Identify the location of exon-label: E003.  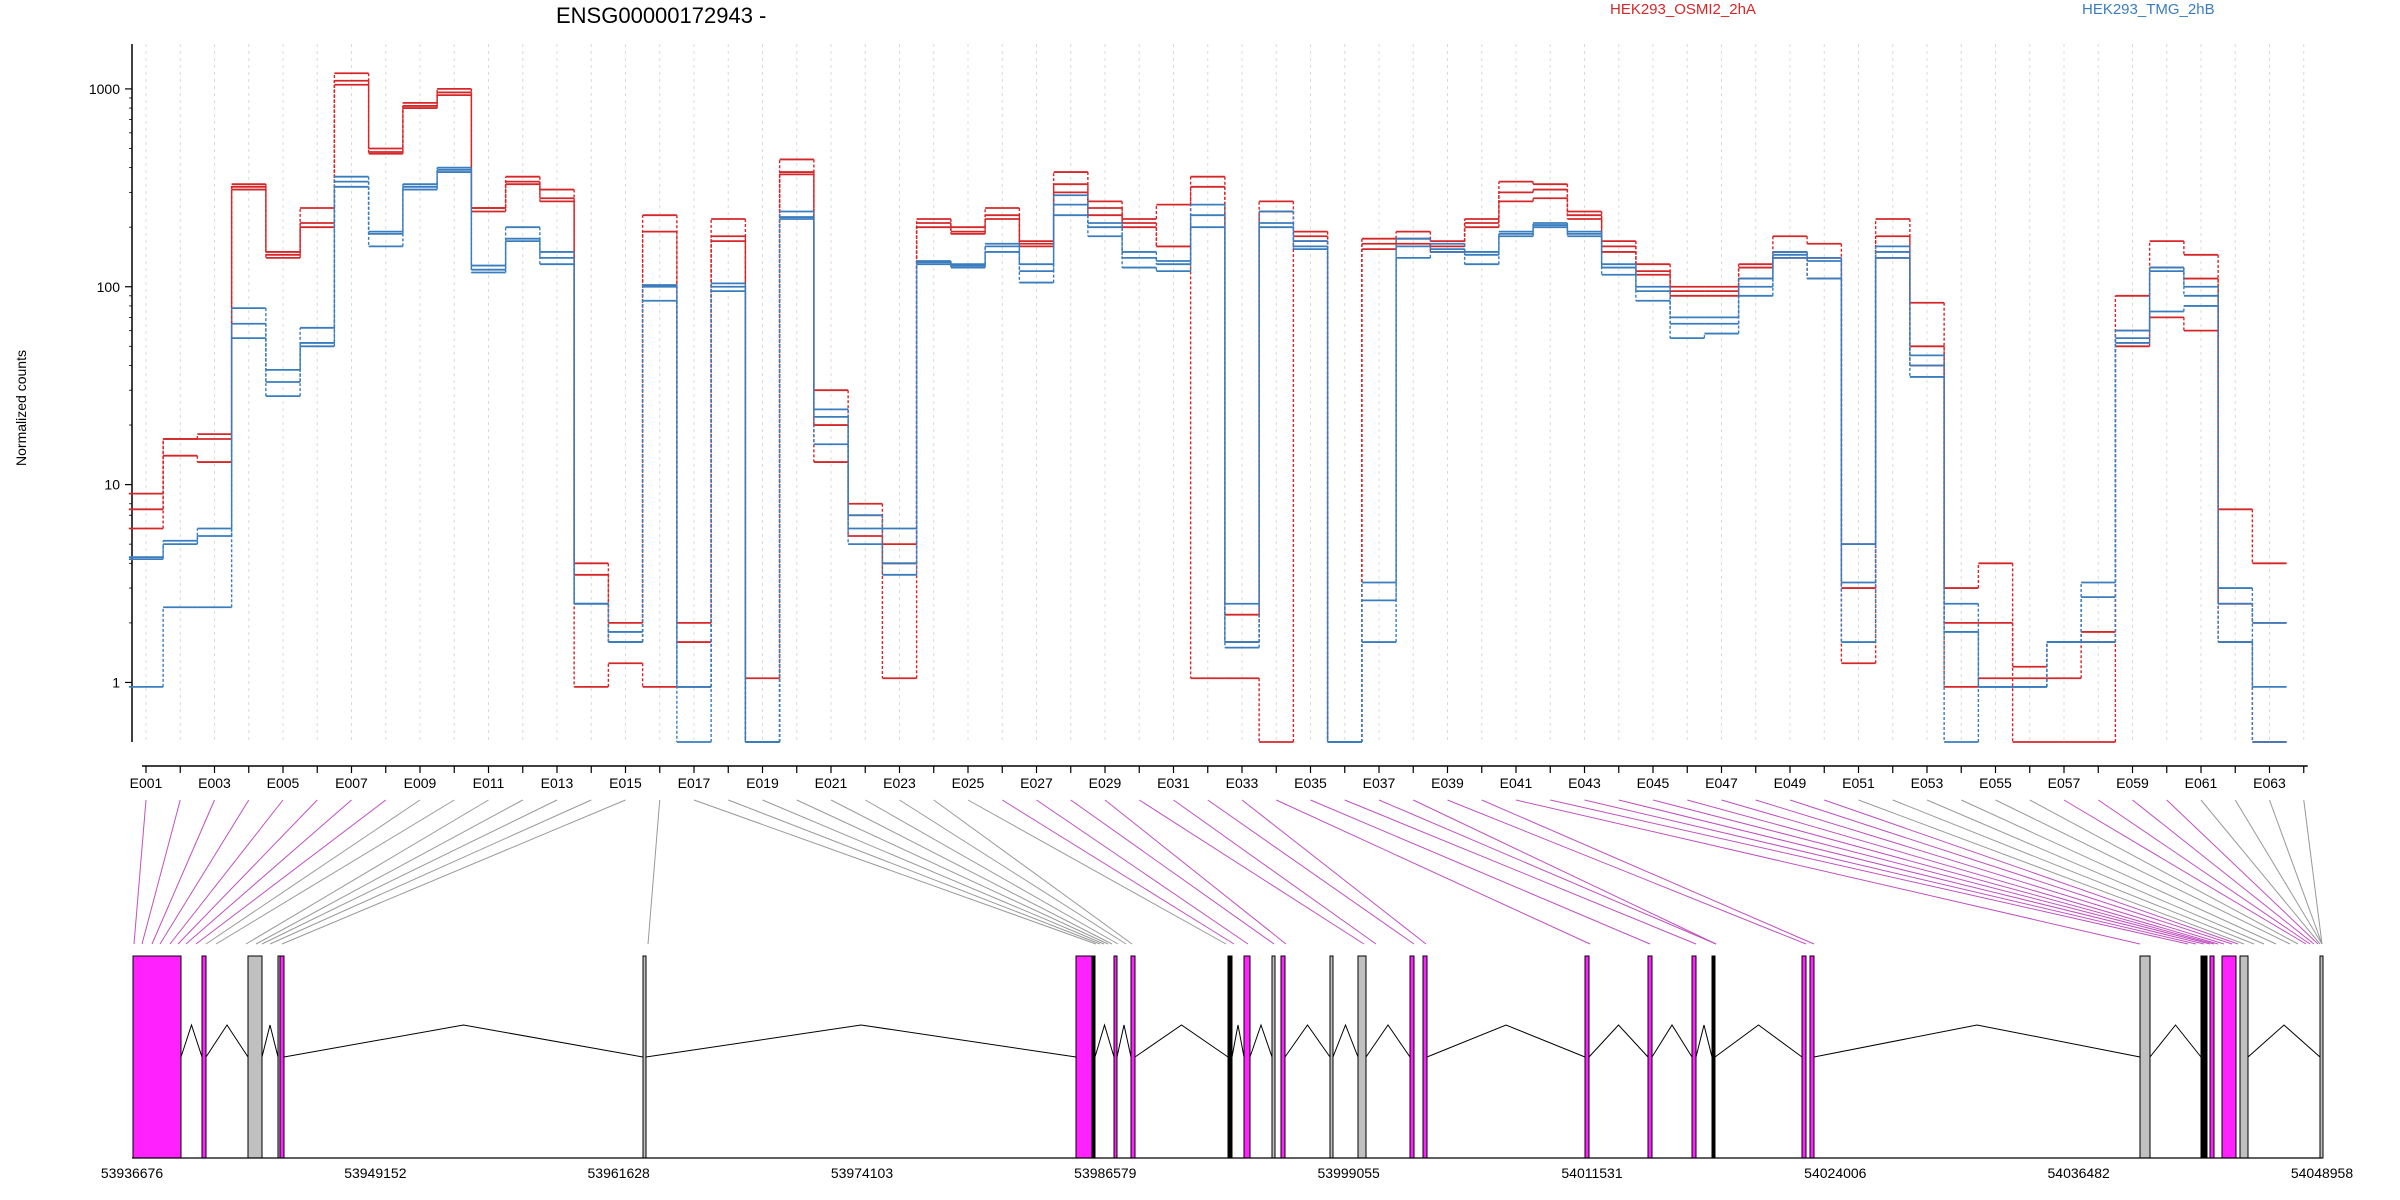
(214, 783).